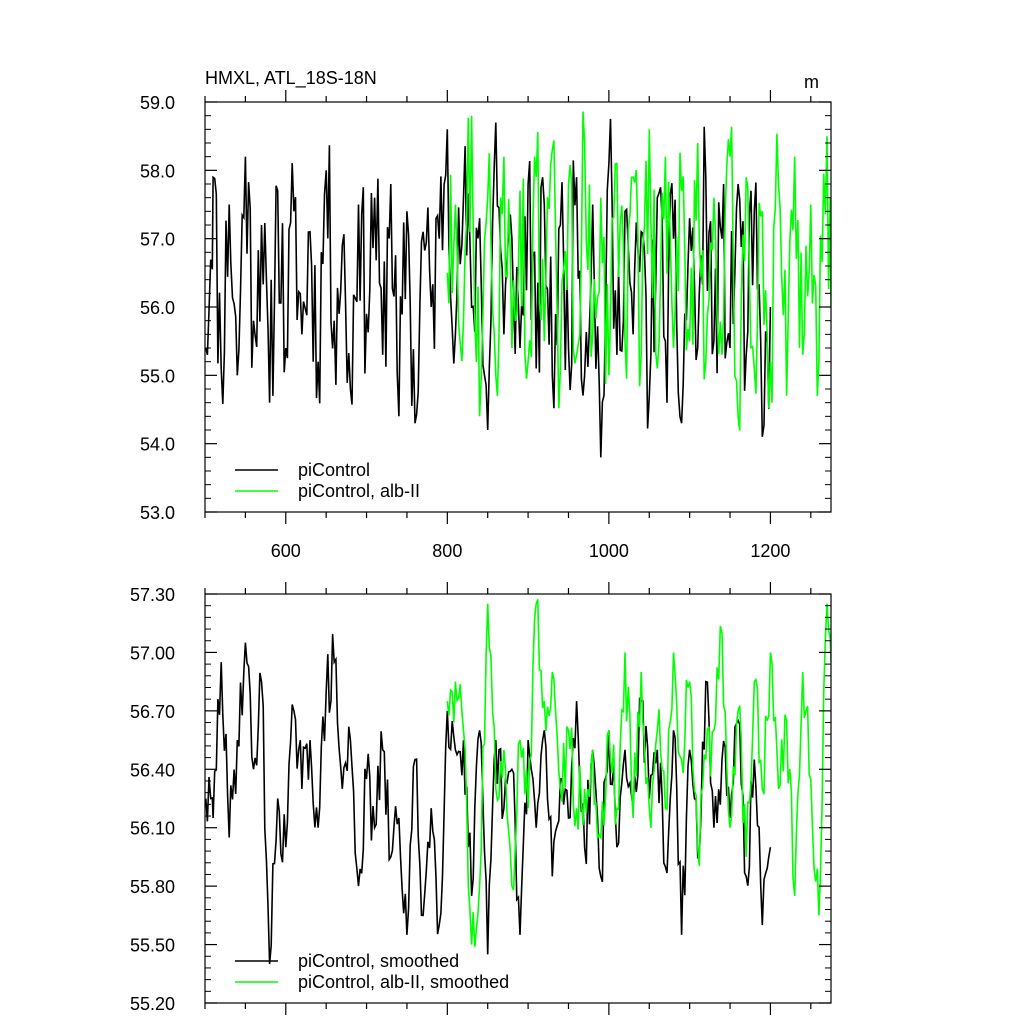 This screenshot has height=1024, width=1024. I want to click on y-tick-label: 56.0, so click(157, 308).